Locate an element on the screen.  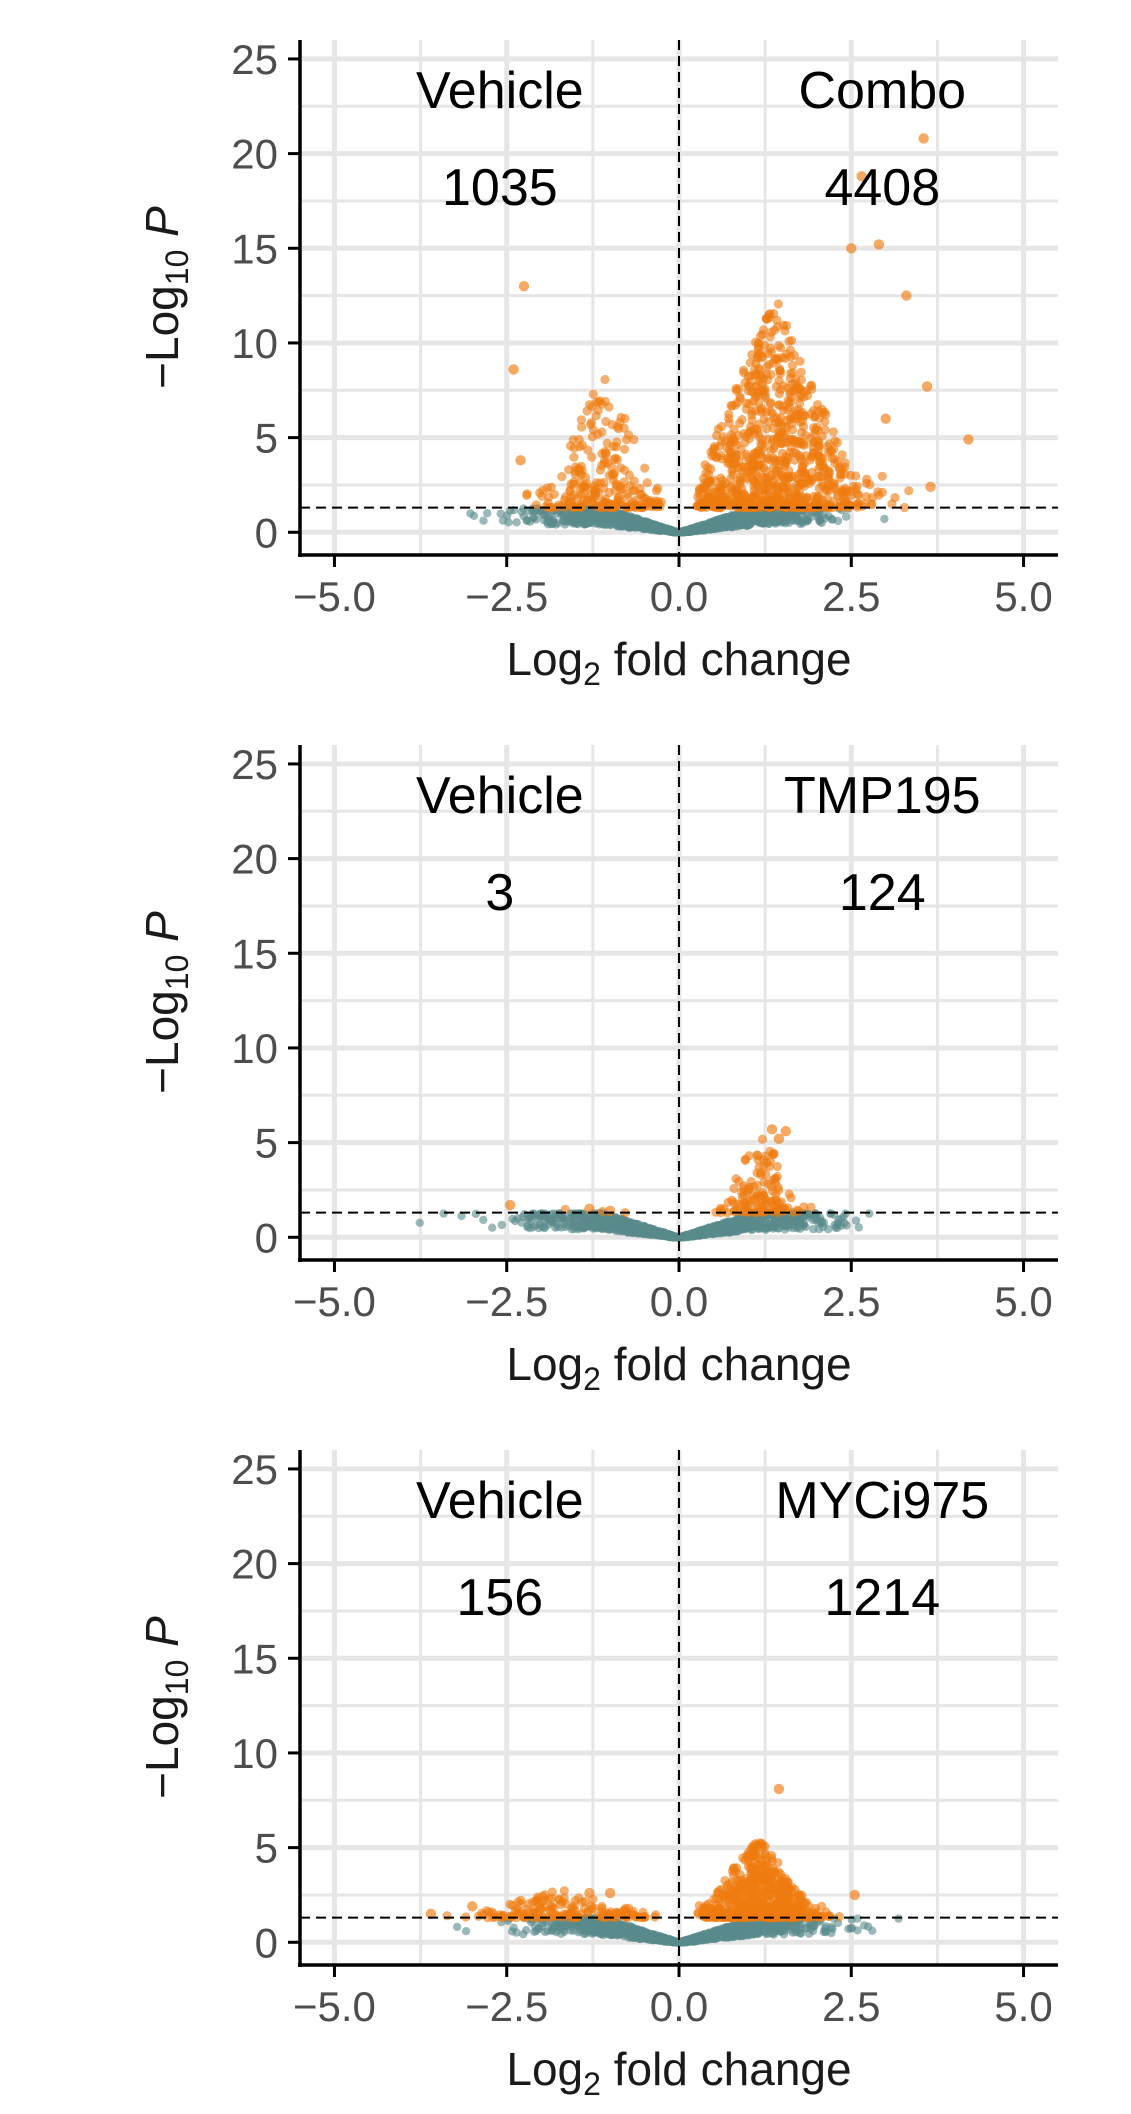
right-count-label: 4408 is located at coordinates (882, 188).